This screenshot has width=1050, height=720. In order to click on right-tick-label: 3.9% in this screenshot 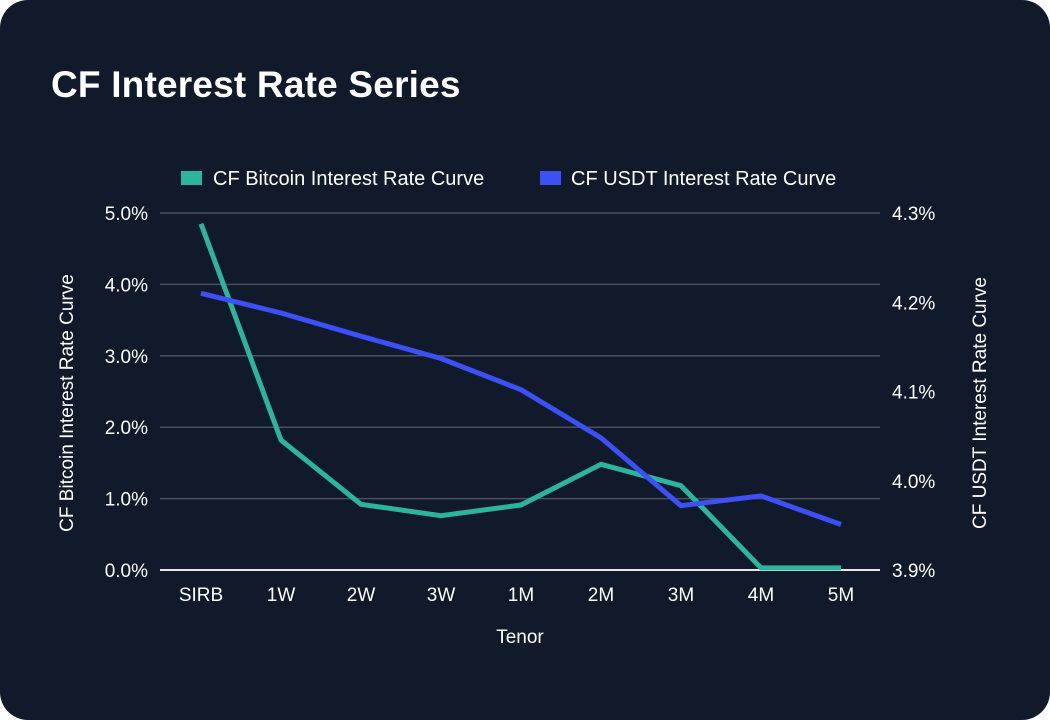, I will do `click(913, 571)`.